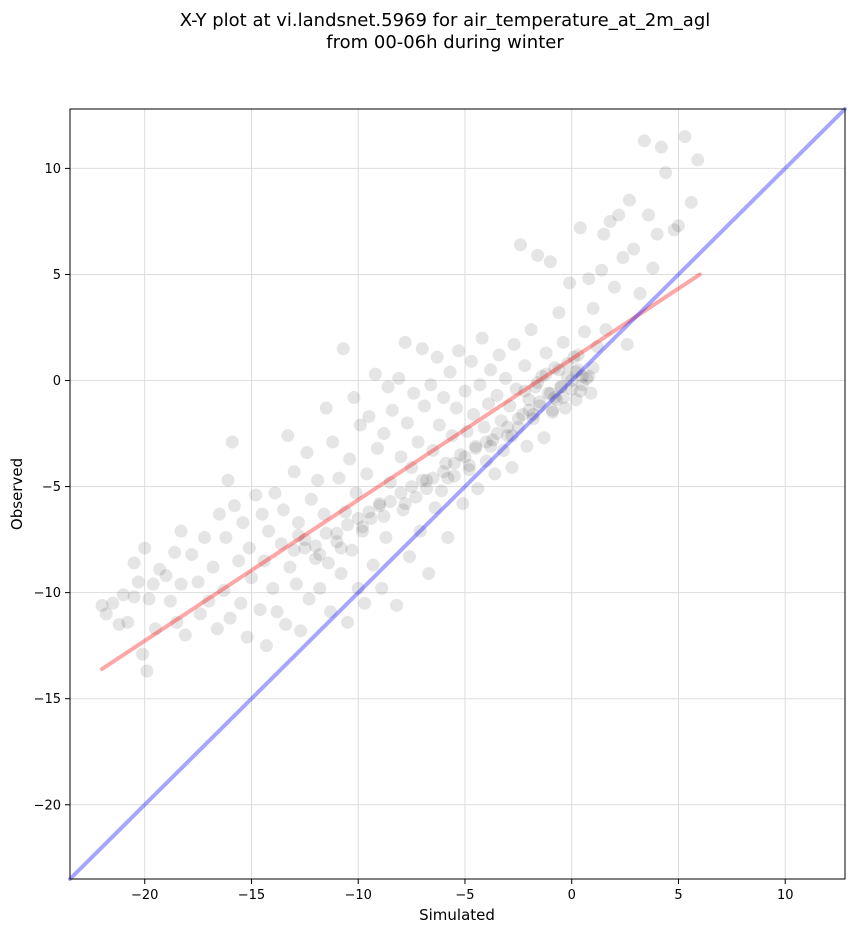 Image resolution: width=854 pixels, height=934 pixels. Describe the element at coordinates (445, 42) in the screenshot. I see `chart-title-line-2: from 00-06h during winter` at that location.